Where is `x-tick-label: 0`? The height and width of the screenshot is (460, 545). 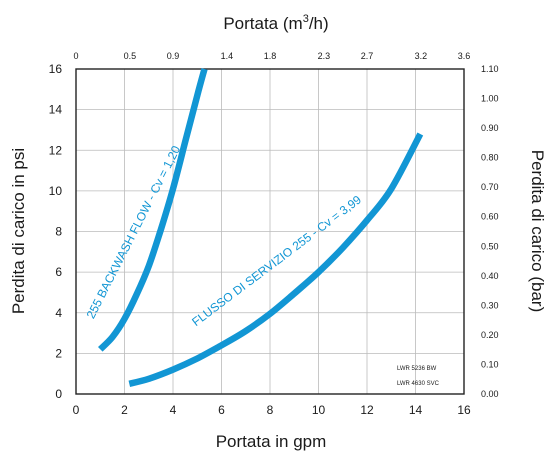 x-tick-label: 0 is located at coordinates (76, 410).